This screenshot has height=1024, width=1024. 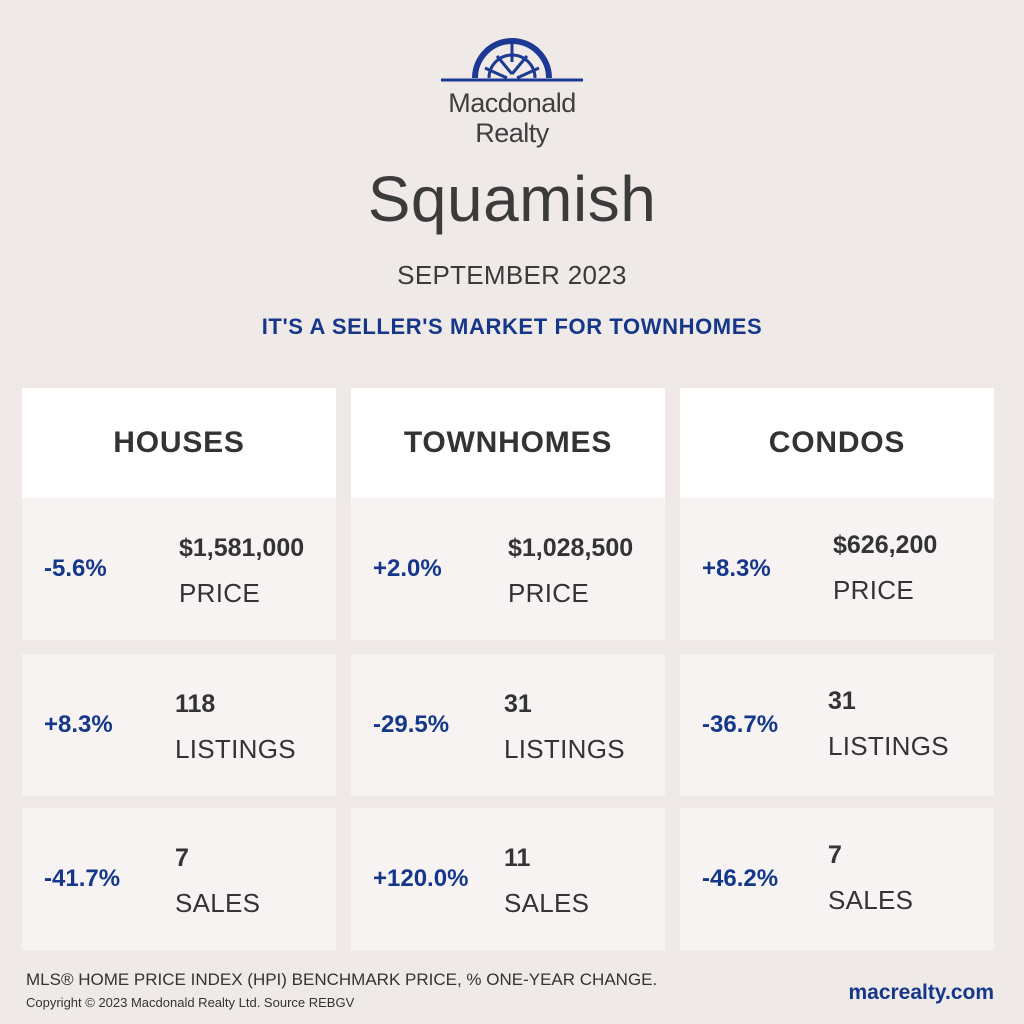 What do you see at coordinates (195, 704) in the screenshot?
I see `stat-value: 118` at bounding box center [195, 704].